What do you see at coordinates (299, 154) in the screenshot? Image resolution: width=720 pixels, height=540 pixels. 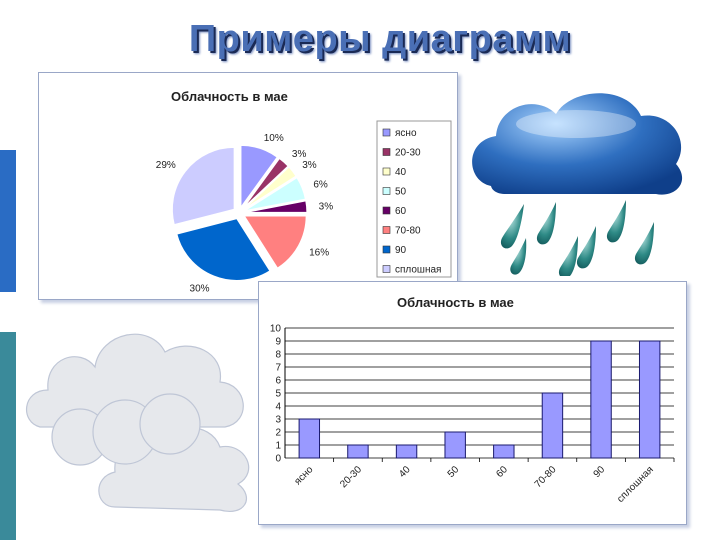 I see `pie-data-label-1: 3%` at bounding box center [299, 154].